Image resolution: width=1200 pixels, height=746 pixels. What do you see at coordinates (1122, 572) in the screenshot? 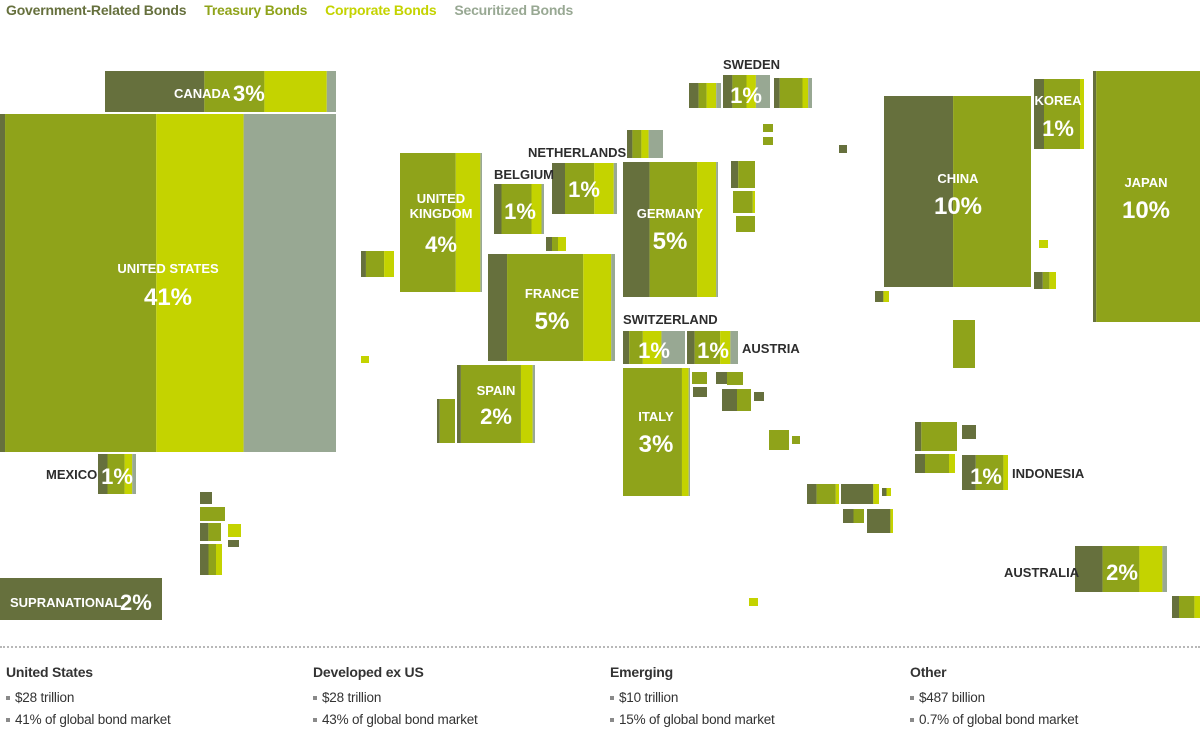
I see `value-australia: 2%` at bounding box center [1122, 572].